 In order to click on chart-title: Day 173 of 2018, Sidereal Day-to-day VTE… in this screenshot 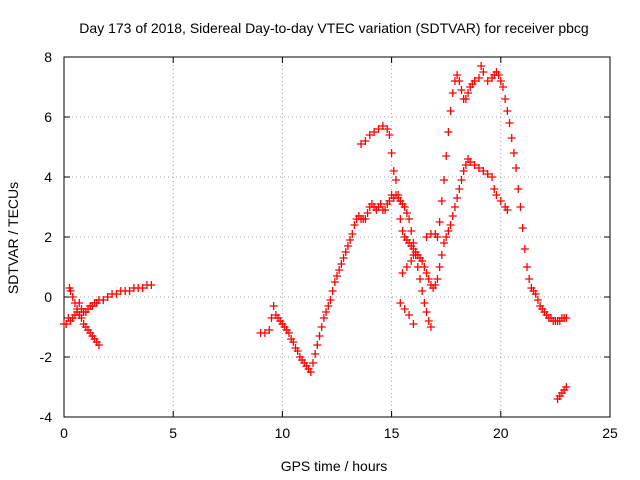, I will do `click(333, 28)`.